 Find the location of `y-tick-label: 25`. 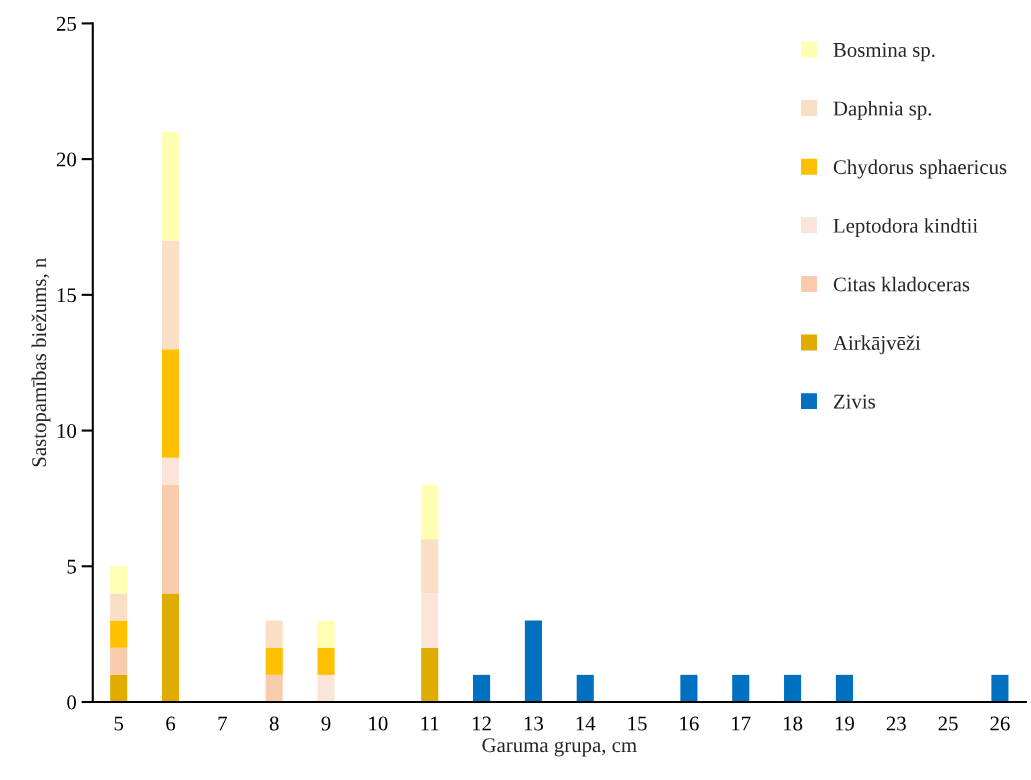

y-tick-label: 25 is located at coordinates (66, 23).